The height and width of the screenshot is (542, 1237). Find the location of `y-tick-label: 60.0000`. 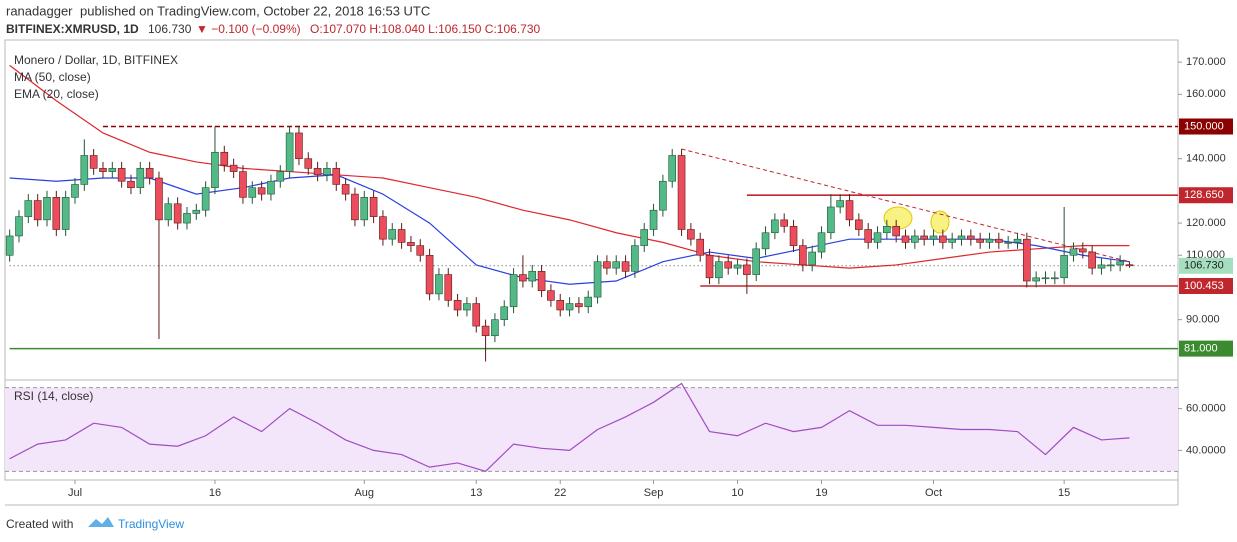

y-tick-label: 60.0000 is located at coordinates (1206, 408).